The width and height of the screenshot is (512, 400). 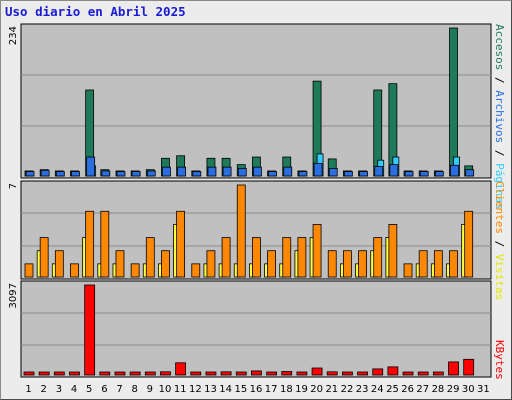 What do you see at coordinates (59, 389) in the screenshot?
I see `x-tick-3: 3` at bounding box center [59, 389].